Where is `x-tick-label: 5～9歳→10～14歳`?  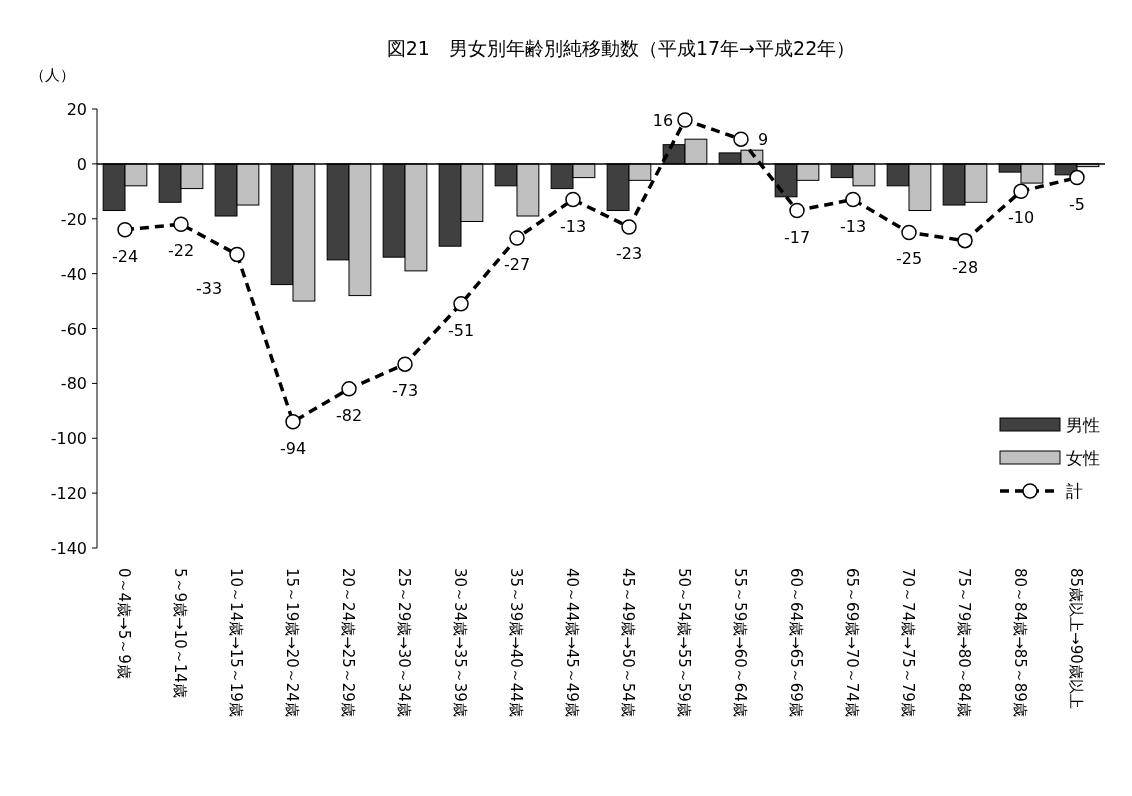
x-tick-label: 5～9歳→10～14歳 is located at coordinates (180, 633).